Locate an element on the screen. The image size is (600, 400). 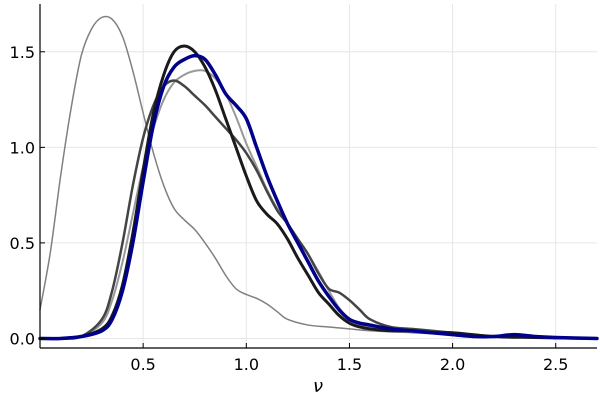
y-tick-labels: 0.0 0.5 1.0 1.5 is located at coordinates (22, 196).